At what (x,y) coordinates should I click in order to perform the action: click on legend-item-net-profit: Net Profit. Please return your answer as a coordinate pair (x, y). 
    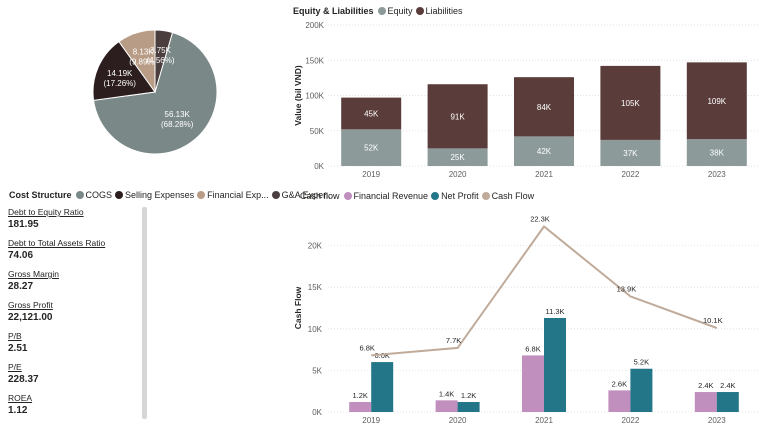
    Looking at the image, I should click on (455, 196).